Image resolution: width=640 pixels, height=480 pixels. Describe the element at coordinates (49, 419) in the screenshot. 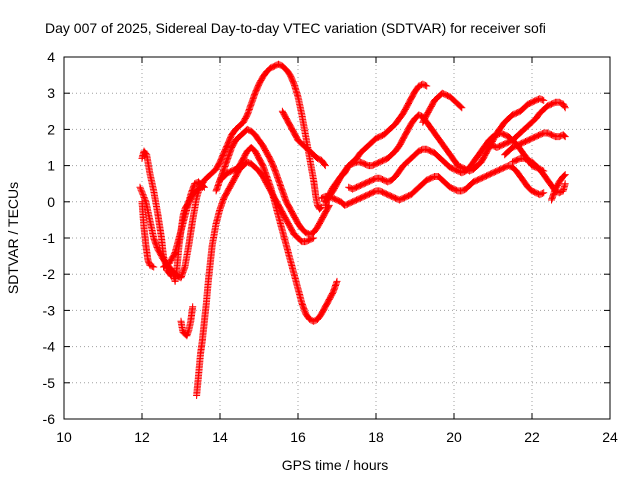

I see `y-tick-label: -6` at that location.